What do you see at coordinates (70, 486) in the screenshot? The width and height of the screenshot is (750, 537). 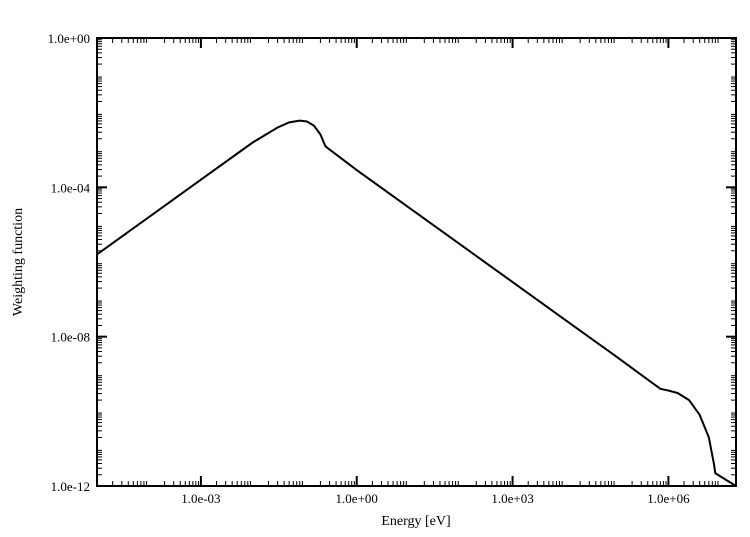 I see `y-tick-label: 1.0e-12` at bounding box center [70, 486].